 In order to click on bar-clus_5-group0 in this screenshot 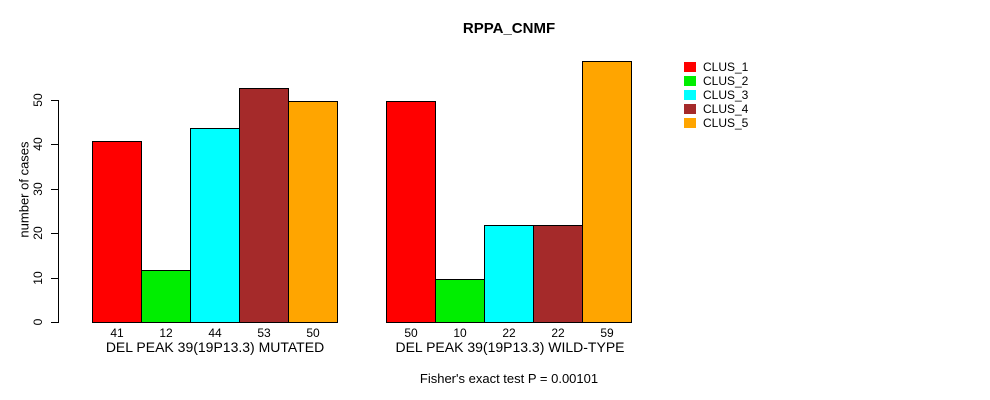, I will do `click(313, 212)`.